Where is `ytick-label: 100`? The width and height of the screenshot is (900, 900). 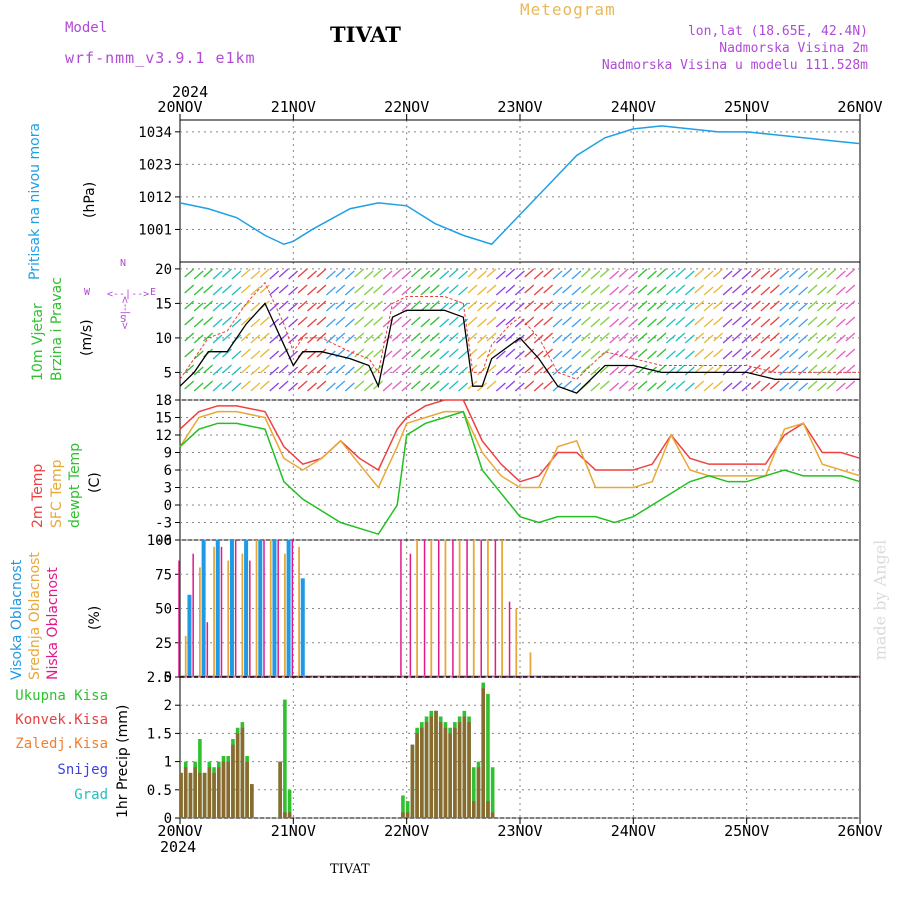 ytick-label: 100 is located at coordinates (159, 541).